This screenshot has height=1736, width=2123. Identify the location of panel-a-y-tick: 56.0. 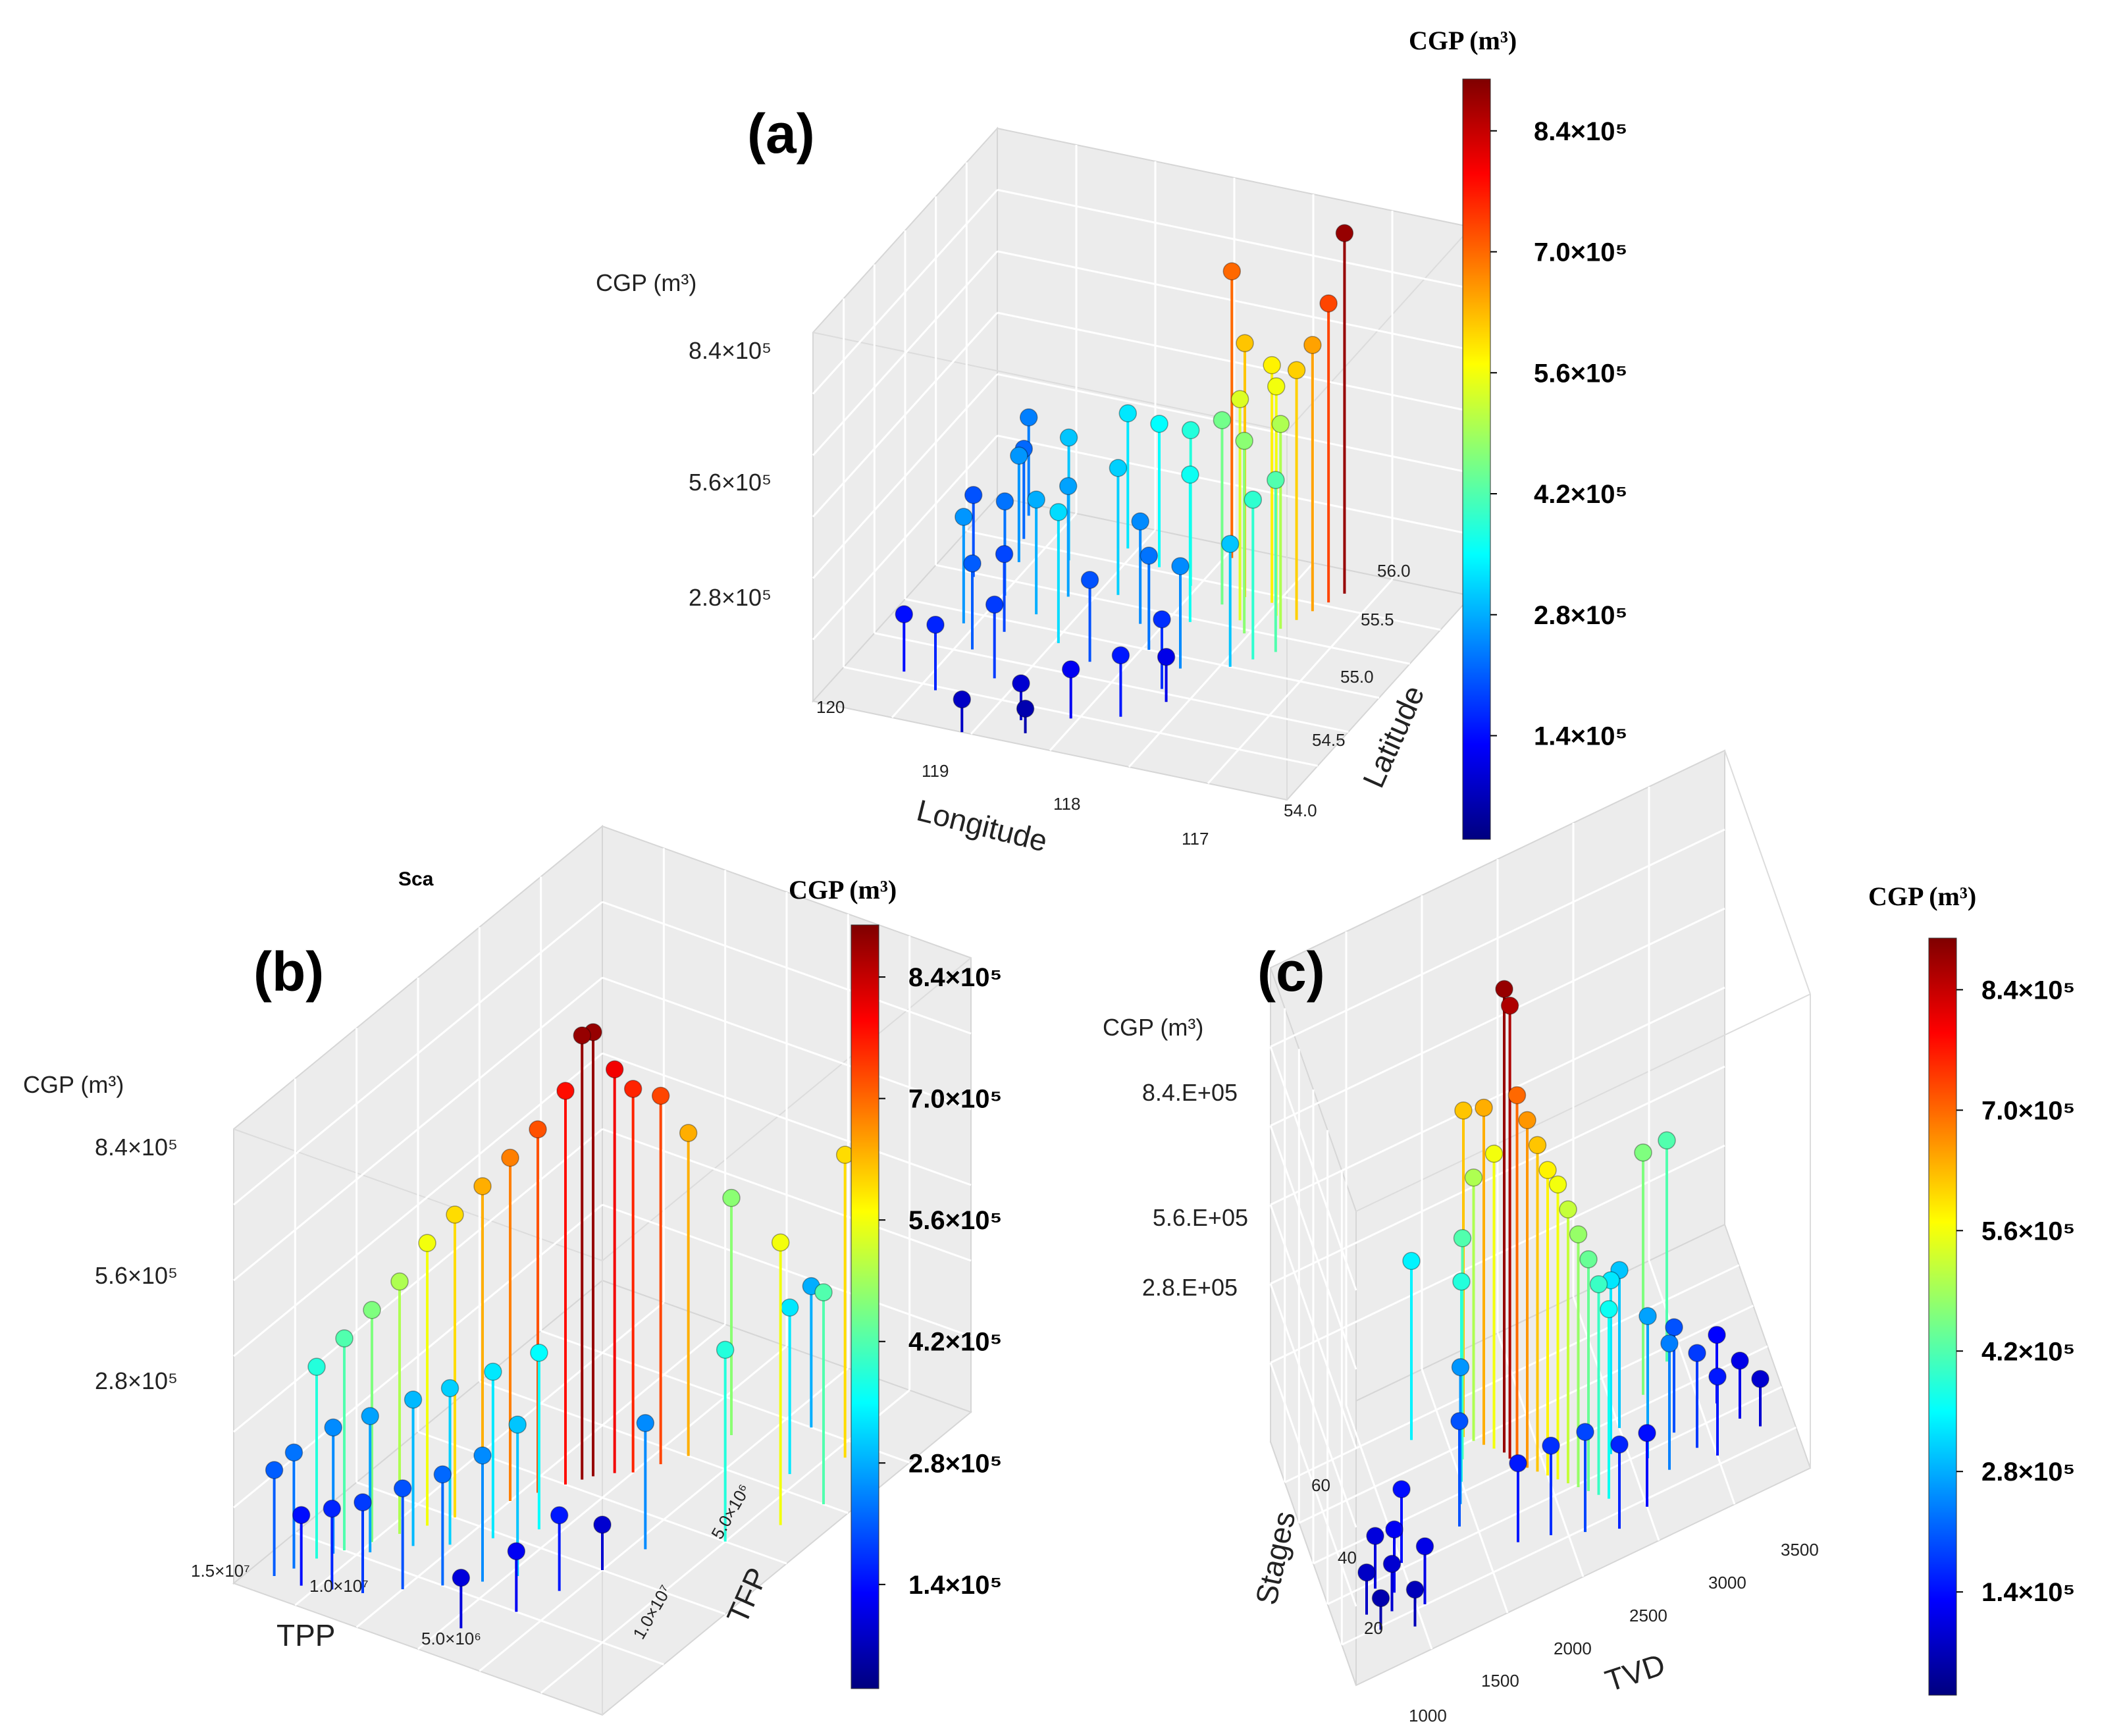
(1394, 571).